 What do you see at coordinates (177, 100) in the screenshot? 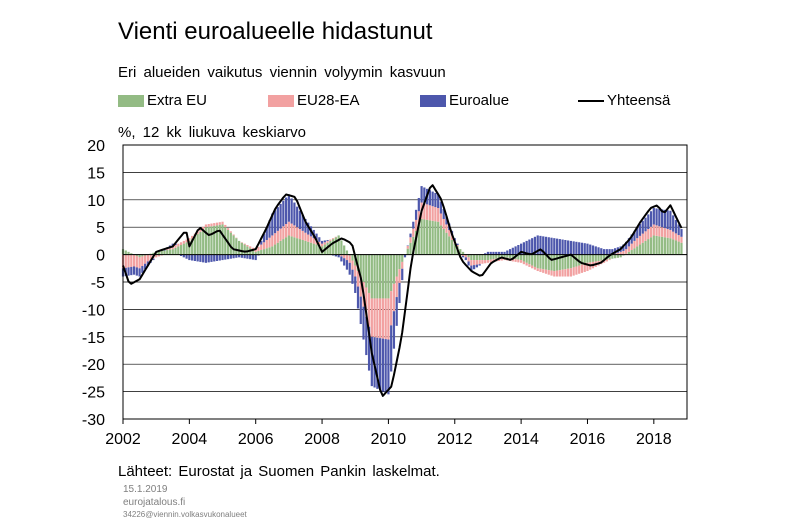
I see `legend-label-extra-eu: Extra EU` at bounding box center [177, 100].